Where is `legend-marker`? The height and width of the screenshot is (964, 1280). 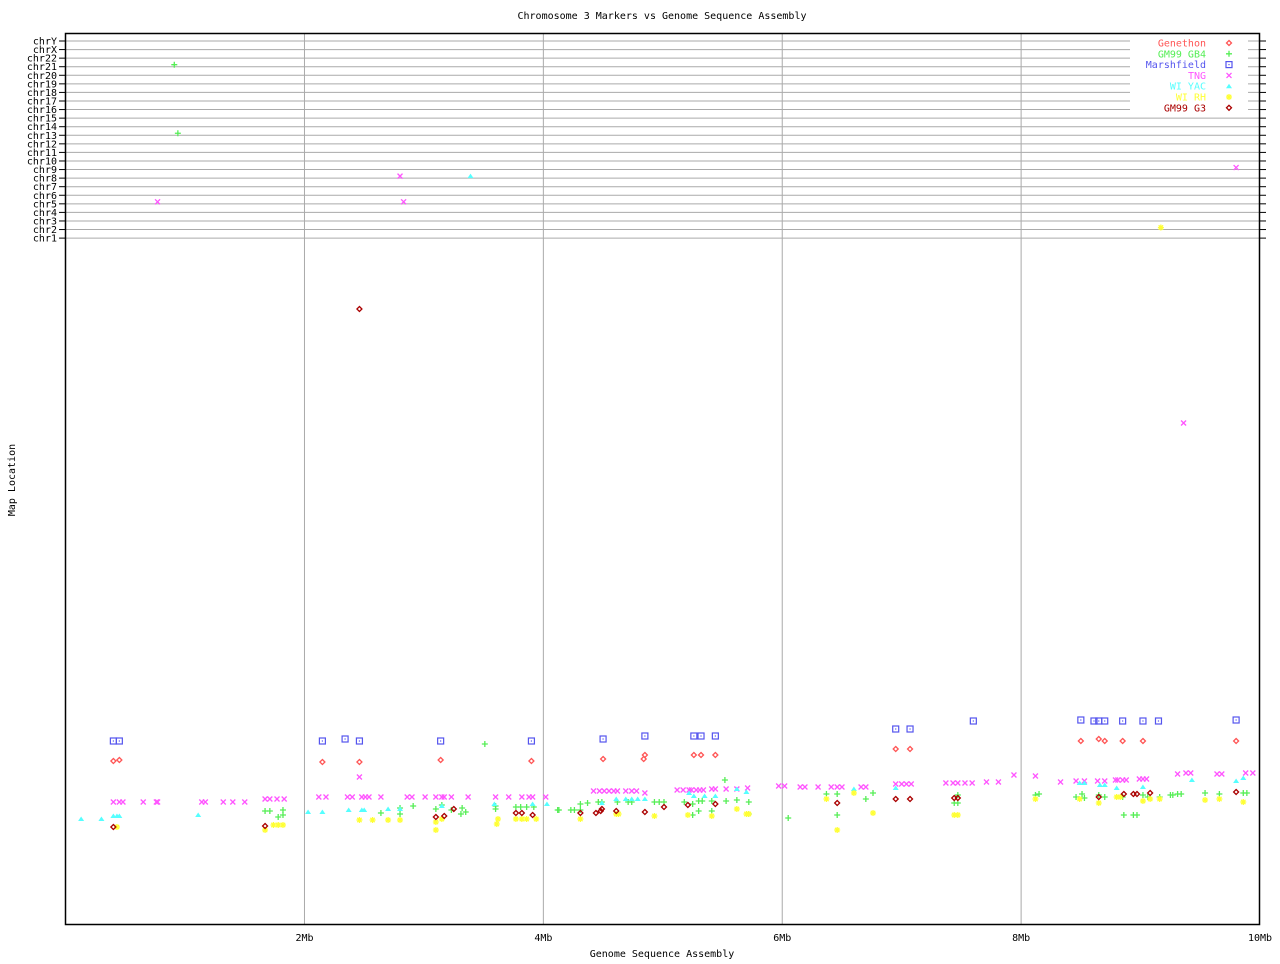
legend-marker is located at coordinates (1229, 97).